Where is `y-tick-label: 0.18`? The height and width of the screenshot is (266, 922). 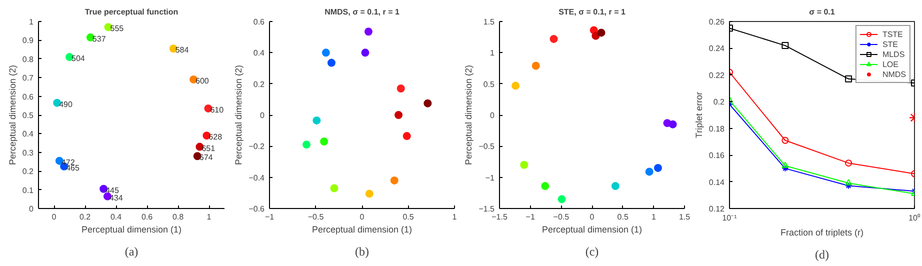 y-tick-label: 0.18 is located at coordinates (717, 129).